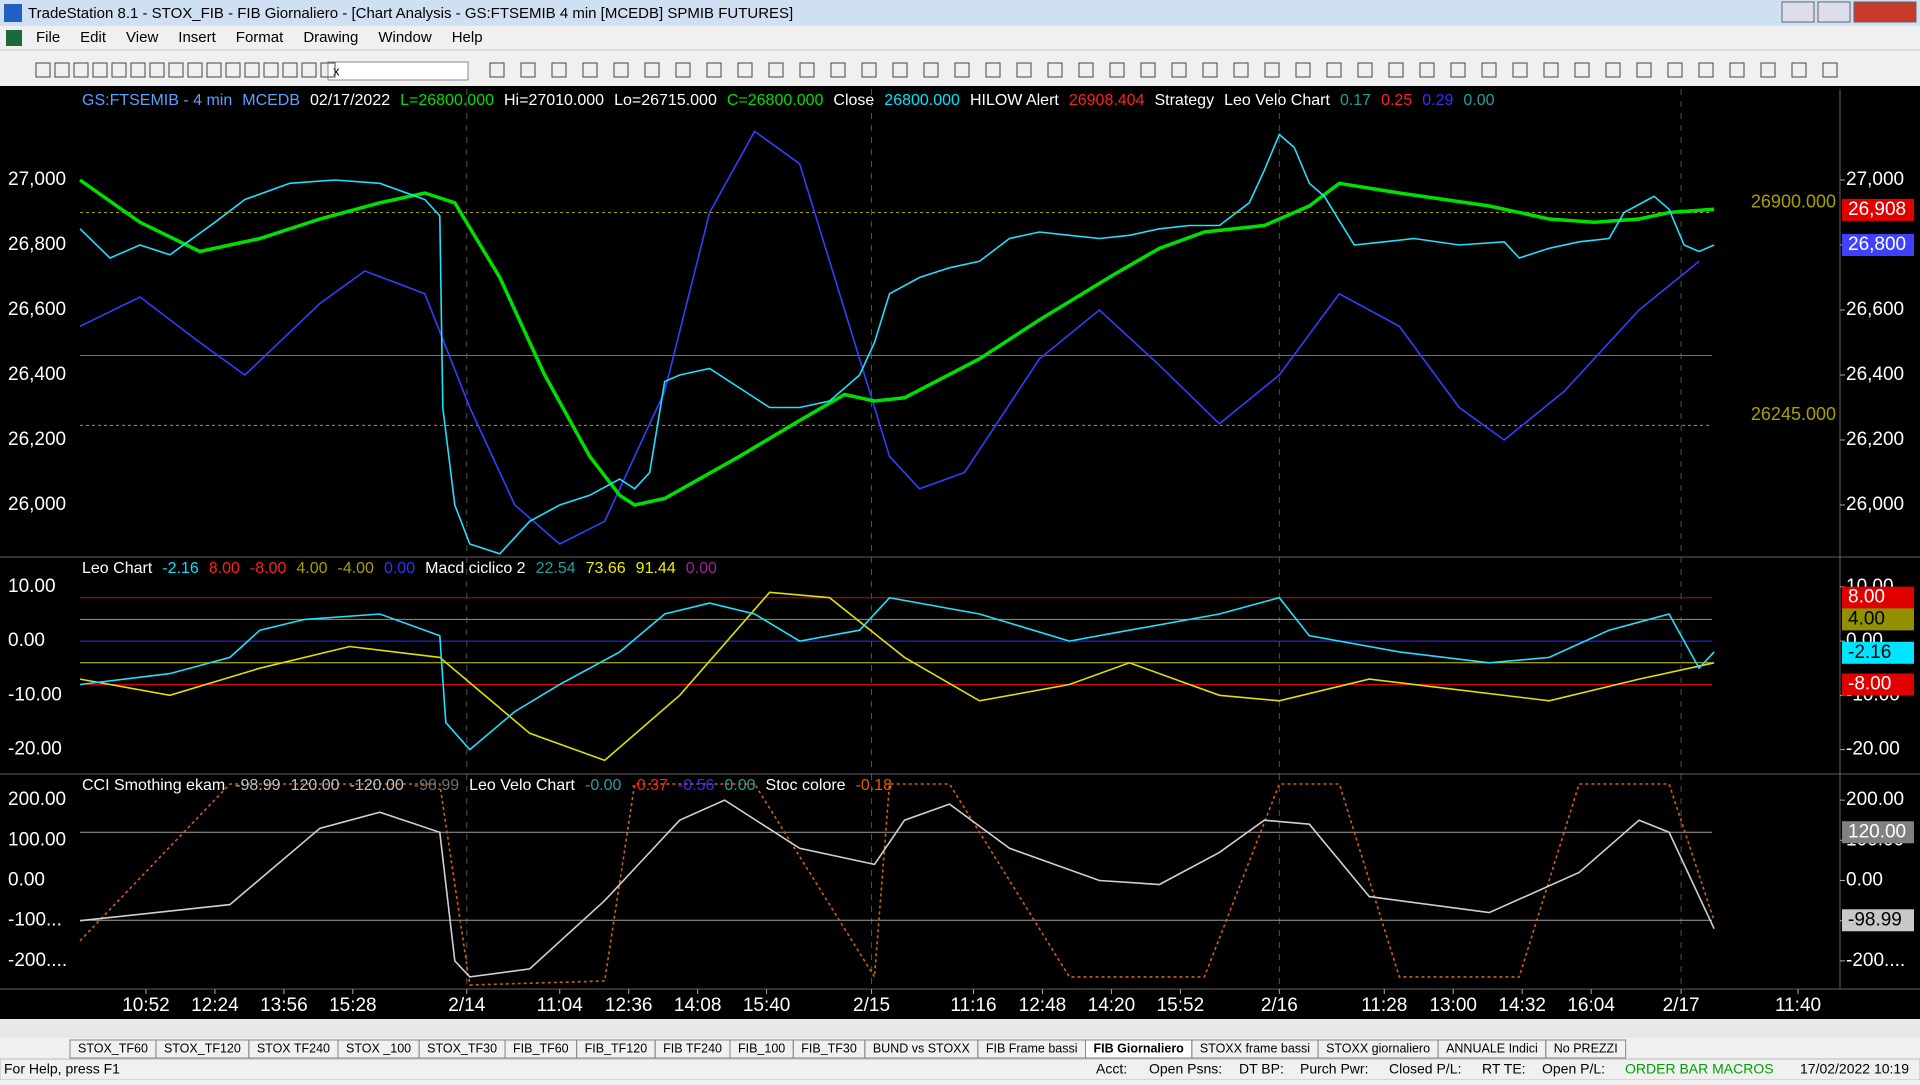 The width and height of the screenshot is (1920, 1085). What do you see at coordinates (1255, 1048) in the screenshot?
I see `sheet-tab: STOXX frame bassi` at bounding box center [1255, 1048].